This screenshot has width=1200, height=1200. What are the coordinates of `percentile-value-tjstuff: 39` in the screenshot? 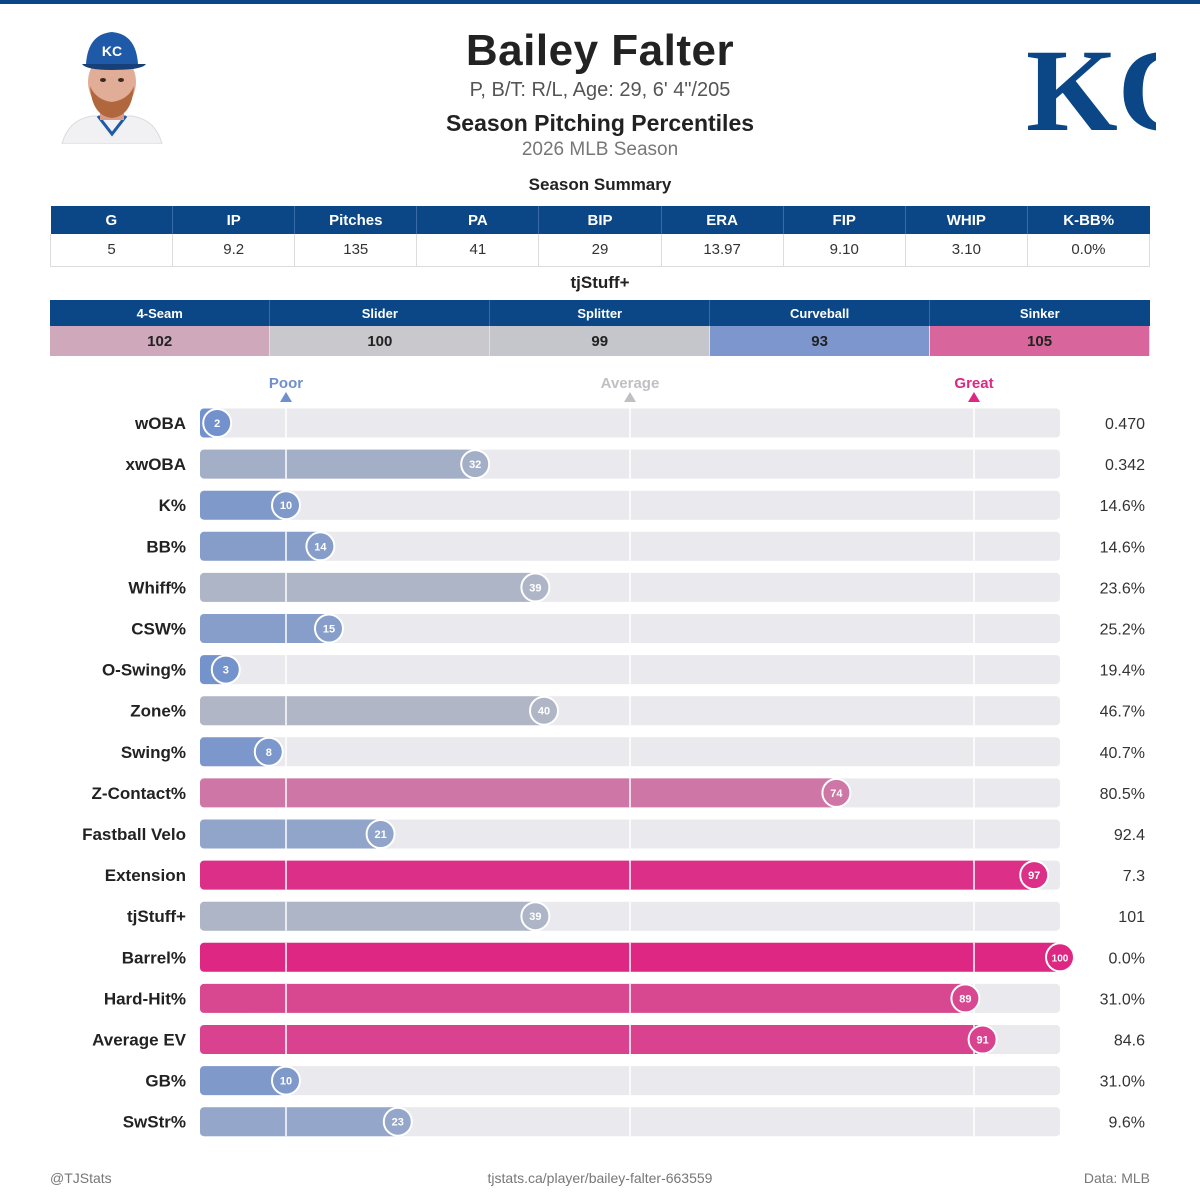 It's located at (535, 917).